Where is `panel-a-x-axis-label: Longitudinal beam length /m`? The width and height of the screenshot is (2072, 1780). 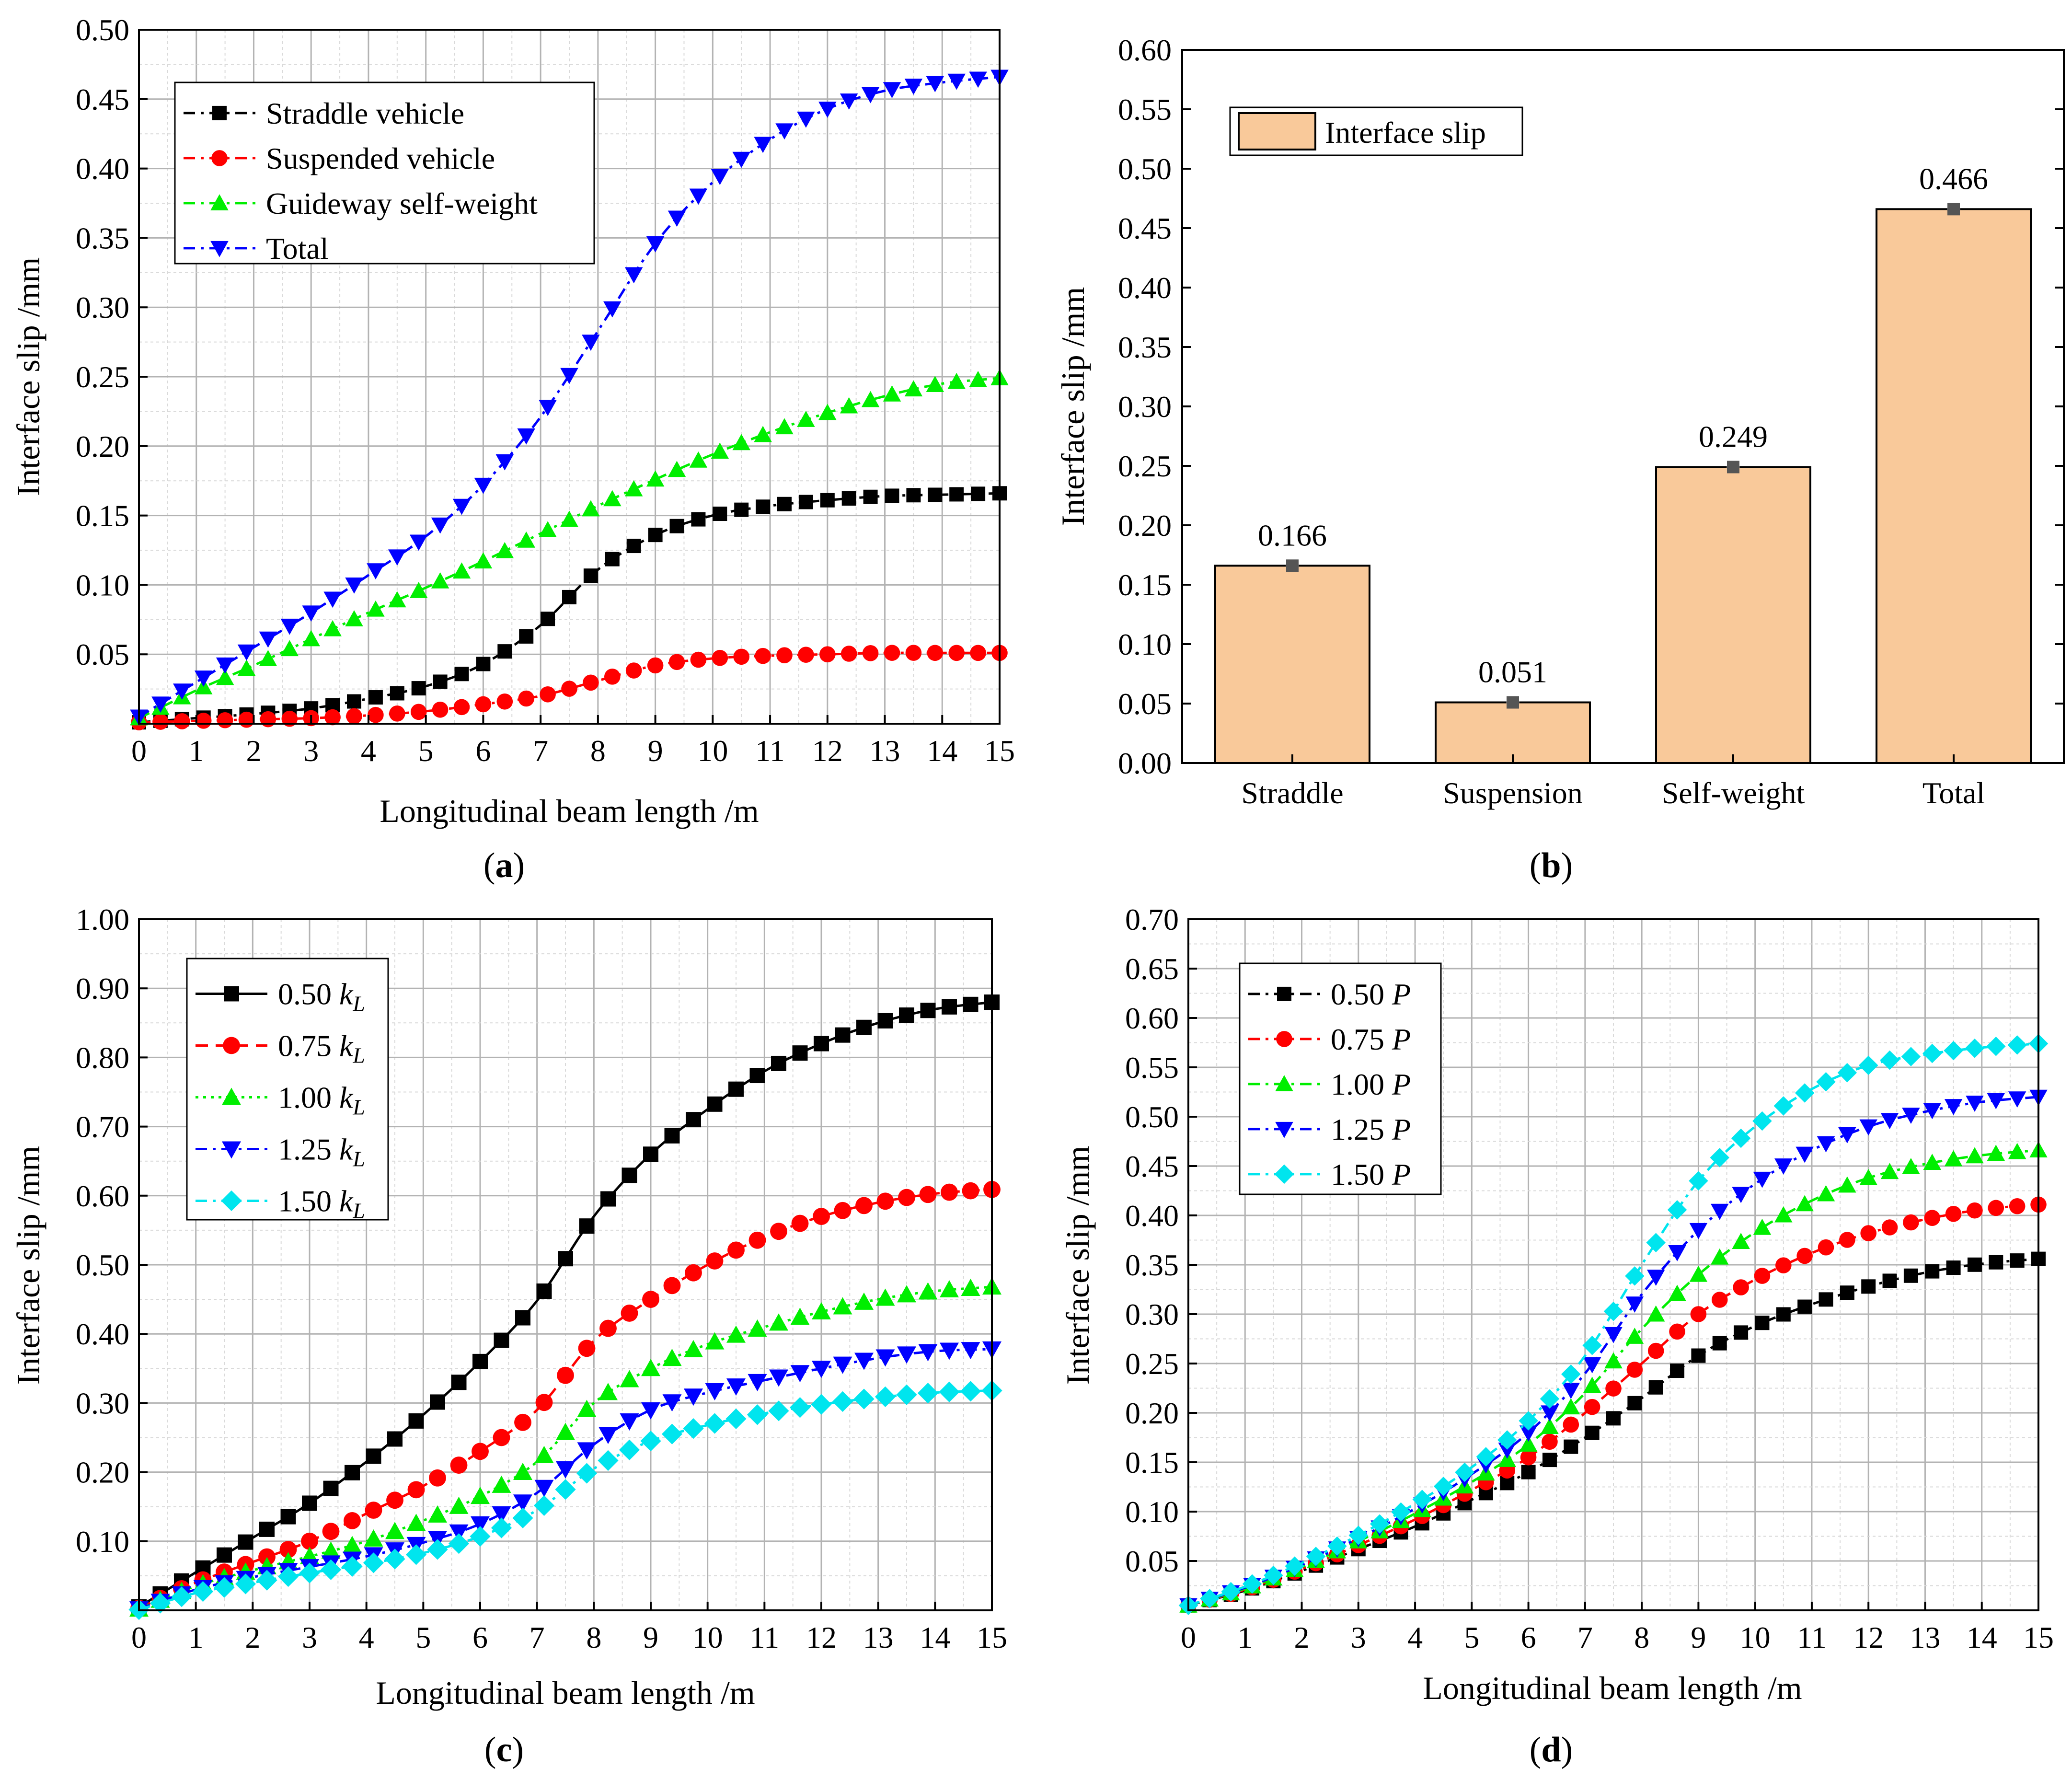 panel-a-x-axis-label: Longitudinal beam length /m is located at coordinates (569, 811).